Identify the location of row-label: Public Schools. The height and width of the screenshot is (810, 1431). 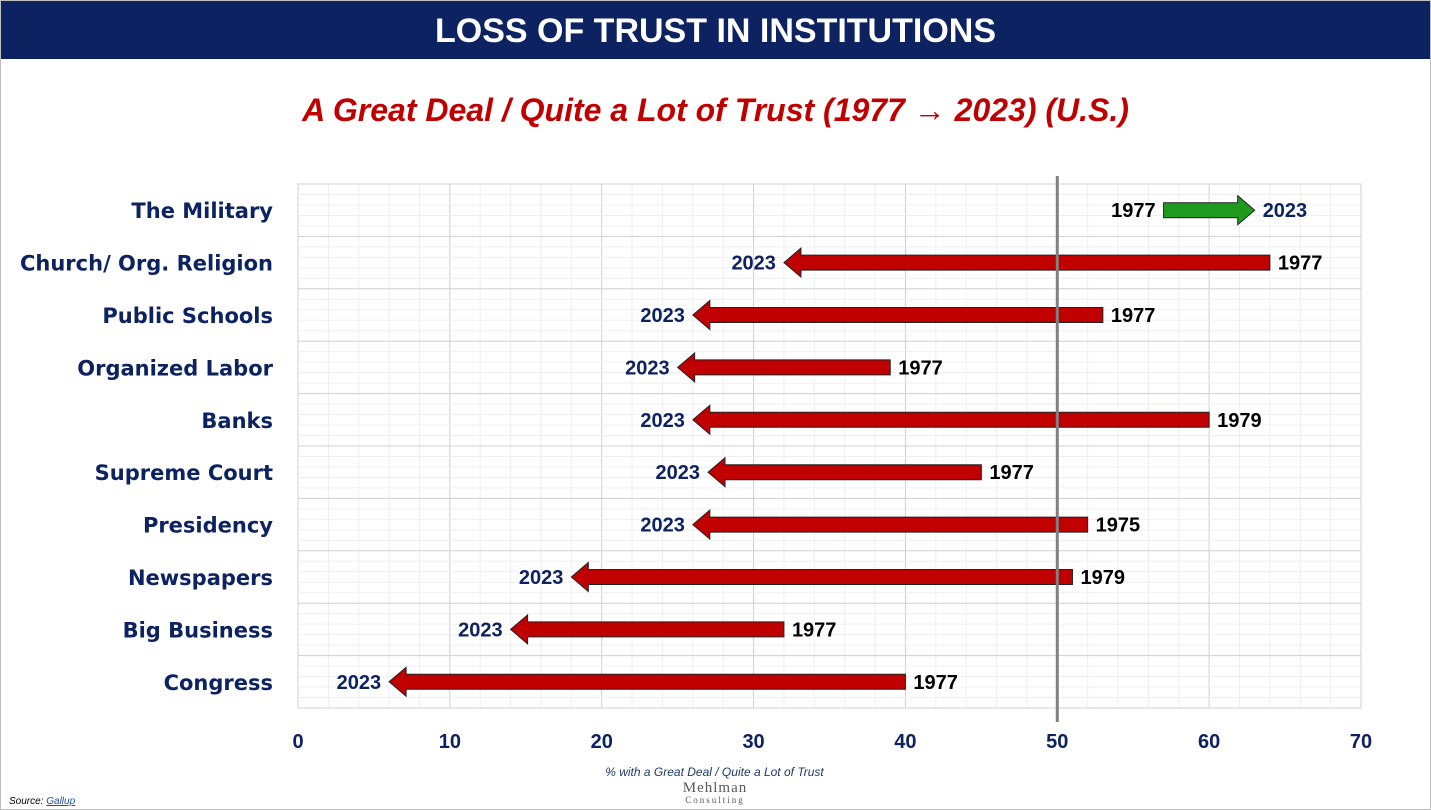
(187, 316).